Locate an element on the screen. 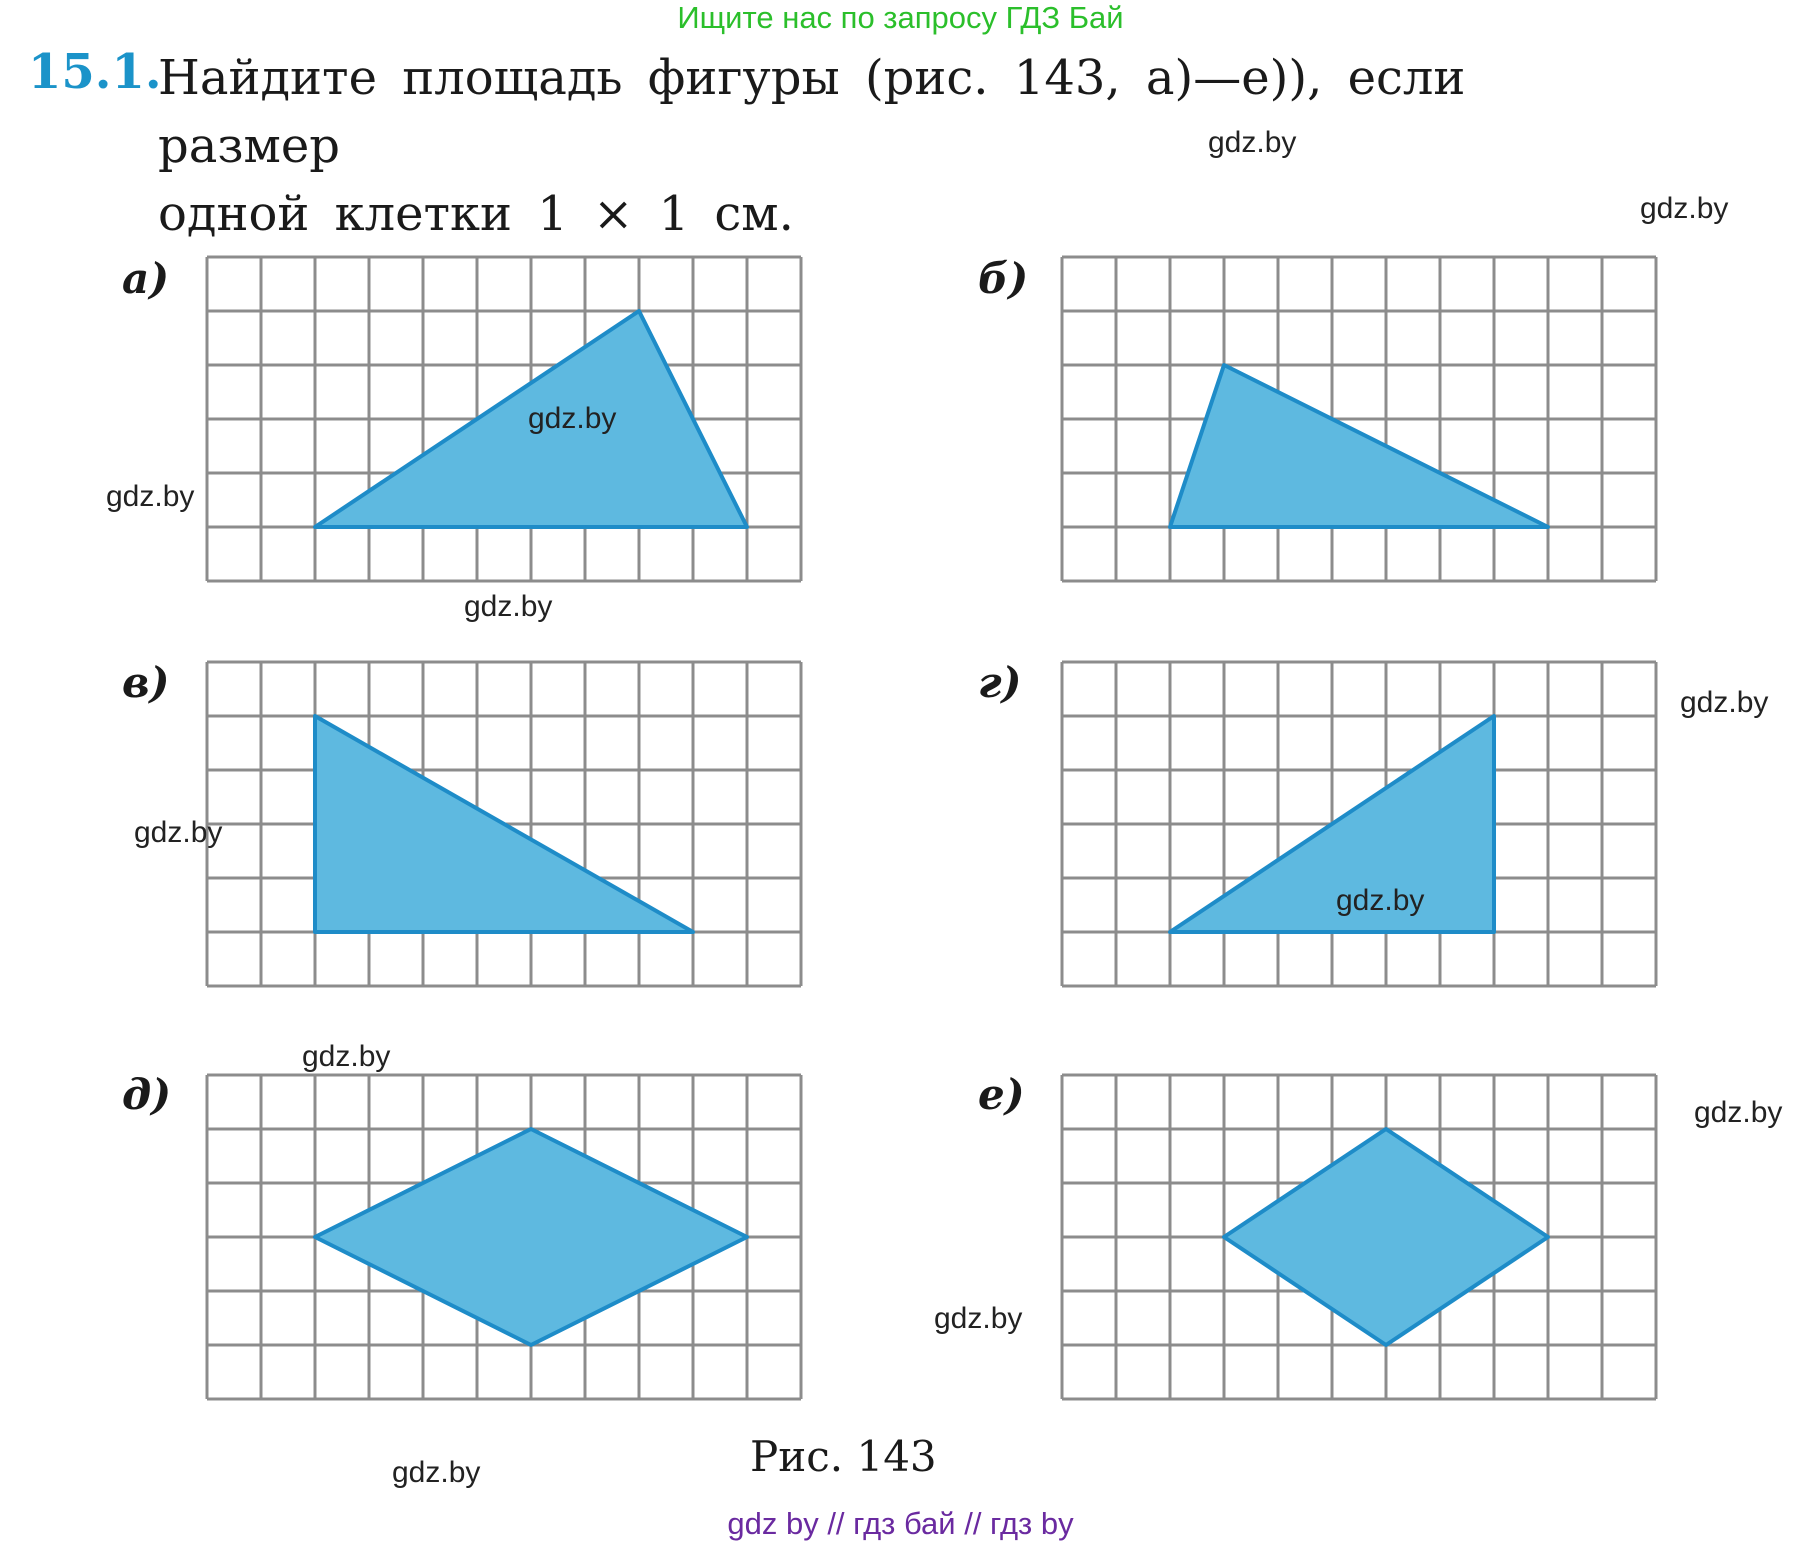 The height and width of the screenshot is (1542, 1801). grid-figure-v is located at coordinates (504, 824).